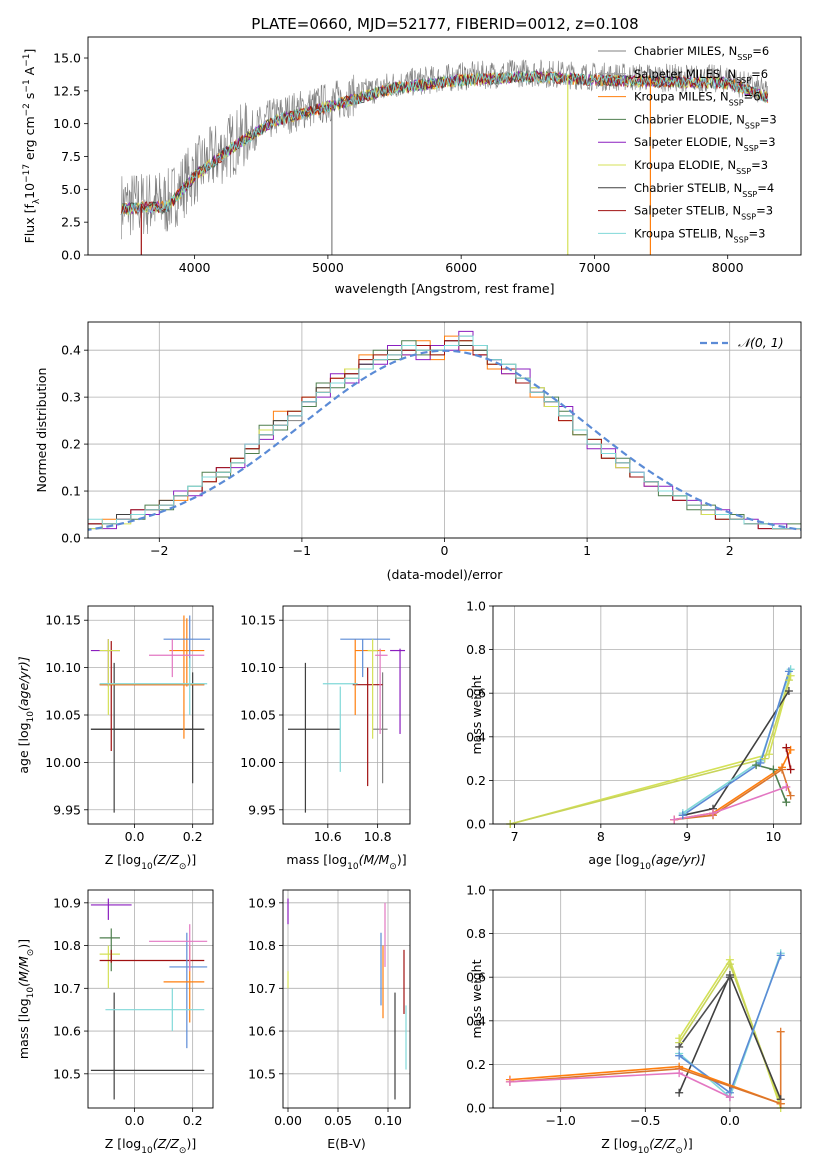 Image resolution: width=819 pixels, height=1170 pixels. I want to click on legend-label: Chabrier ELODIE, NSSP=3, so click(705, 120).